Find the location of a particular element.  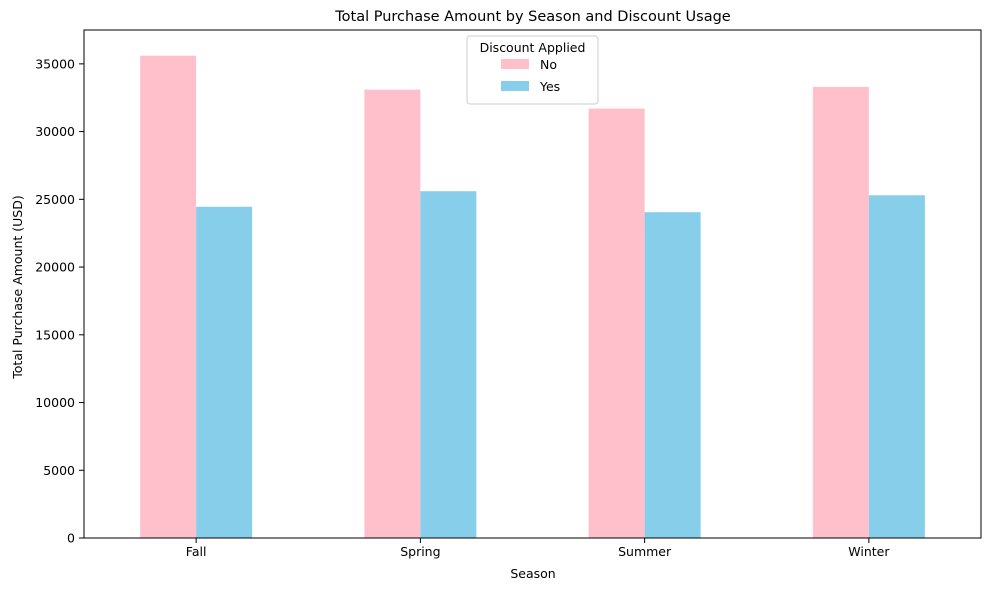

bar-summer-yes is located at coordinates (672, 375).